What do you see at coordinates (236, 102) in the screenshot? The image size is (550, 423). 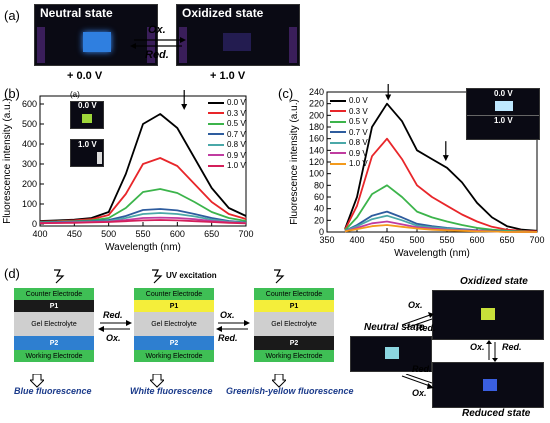 I see `legend-label: 0.0 V` at bounding box center [236, 102].